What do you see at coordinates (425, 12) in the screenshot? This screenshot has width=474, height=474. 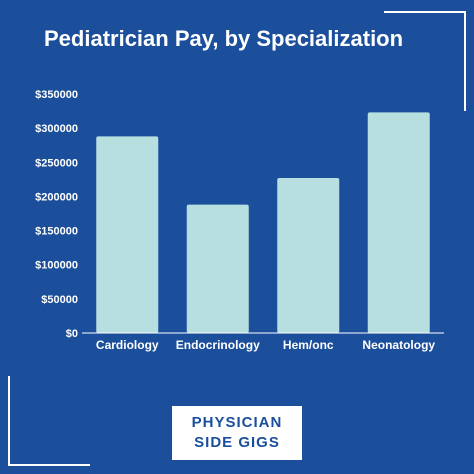 I see `frame-top-right-horizontal` at bounding box center [425, 12].